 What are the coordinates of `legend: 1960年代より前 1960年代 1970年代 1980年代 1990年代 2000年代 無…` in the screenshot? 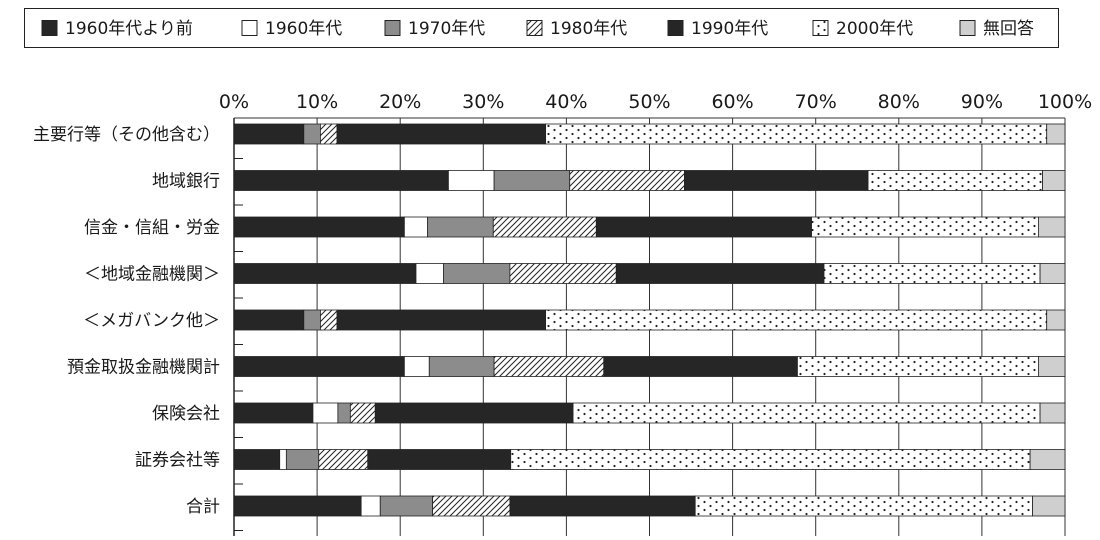 It's located at (541, 28).